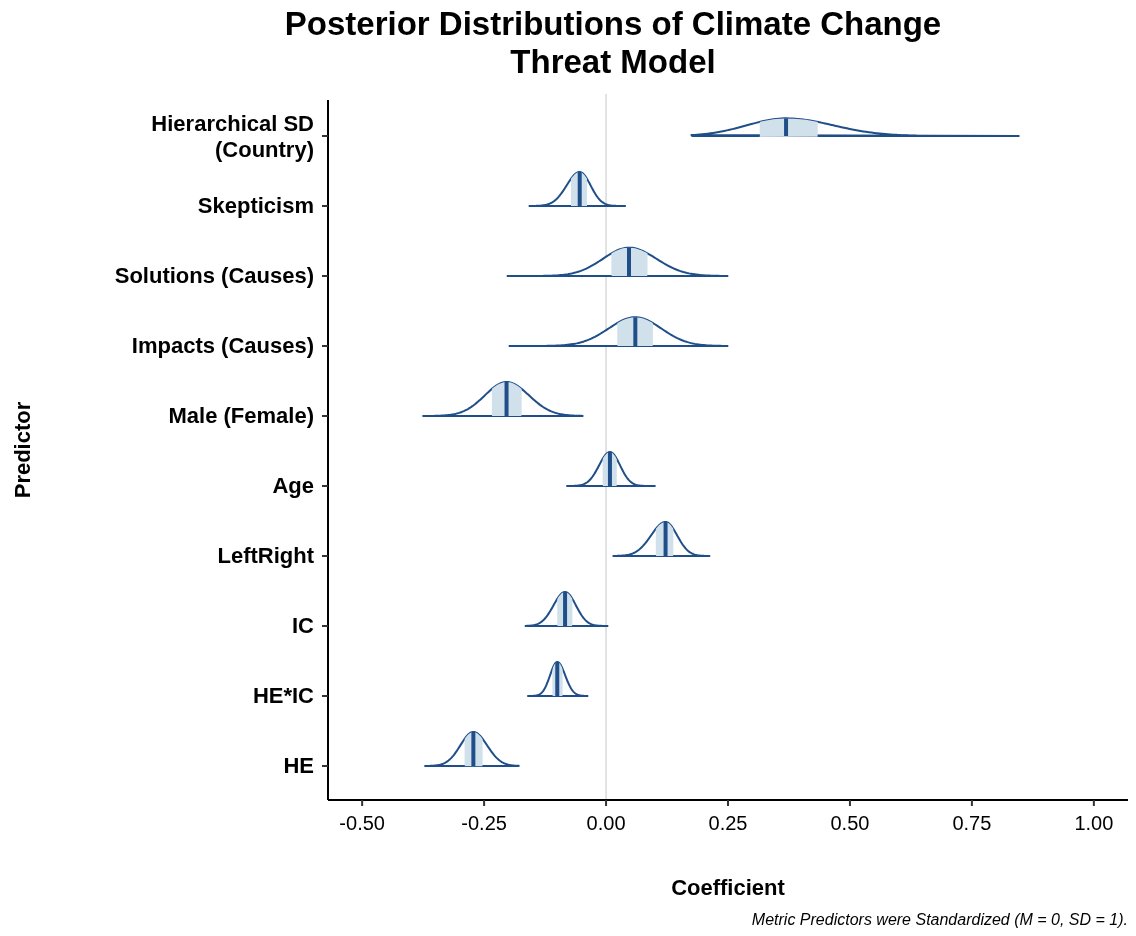 The width and height of the screenshot is (1136, 936). I want to click on text: Metric Predictors were Standardized (M = 0, SD = 1)., so click(939, 919).